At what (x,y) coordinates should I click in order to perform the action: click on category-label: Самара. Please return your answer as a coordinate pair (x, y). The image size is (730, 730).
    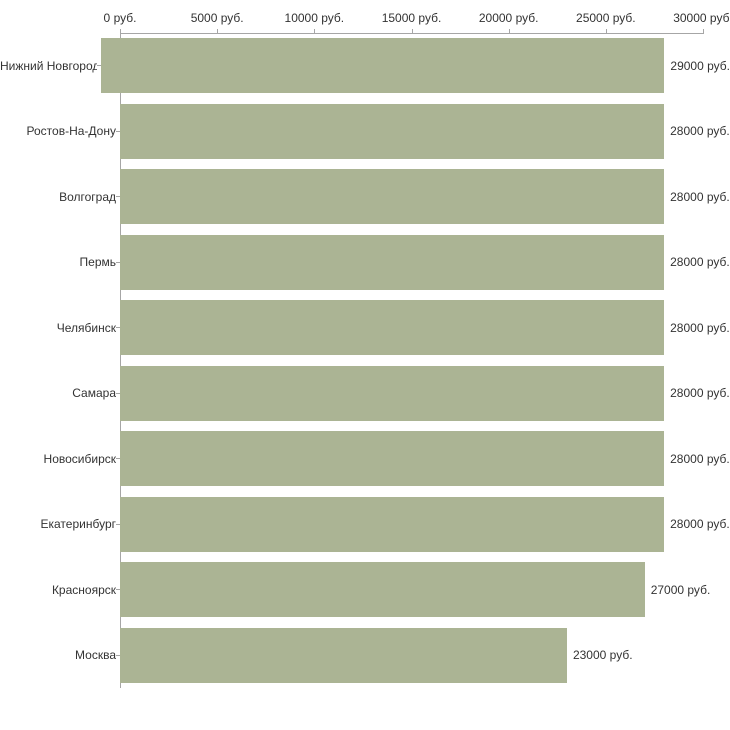
    Looking at the image, I should click on (94, 393).